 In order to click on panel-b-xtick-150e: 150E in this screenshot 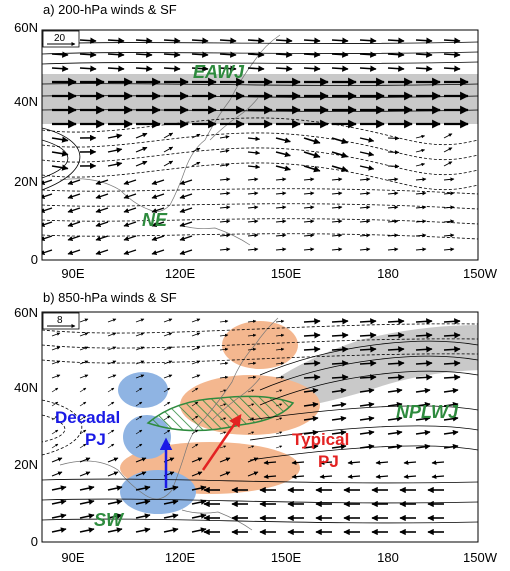, I will do `click(286, 557)`.